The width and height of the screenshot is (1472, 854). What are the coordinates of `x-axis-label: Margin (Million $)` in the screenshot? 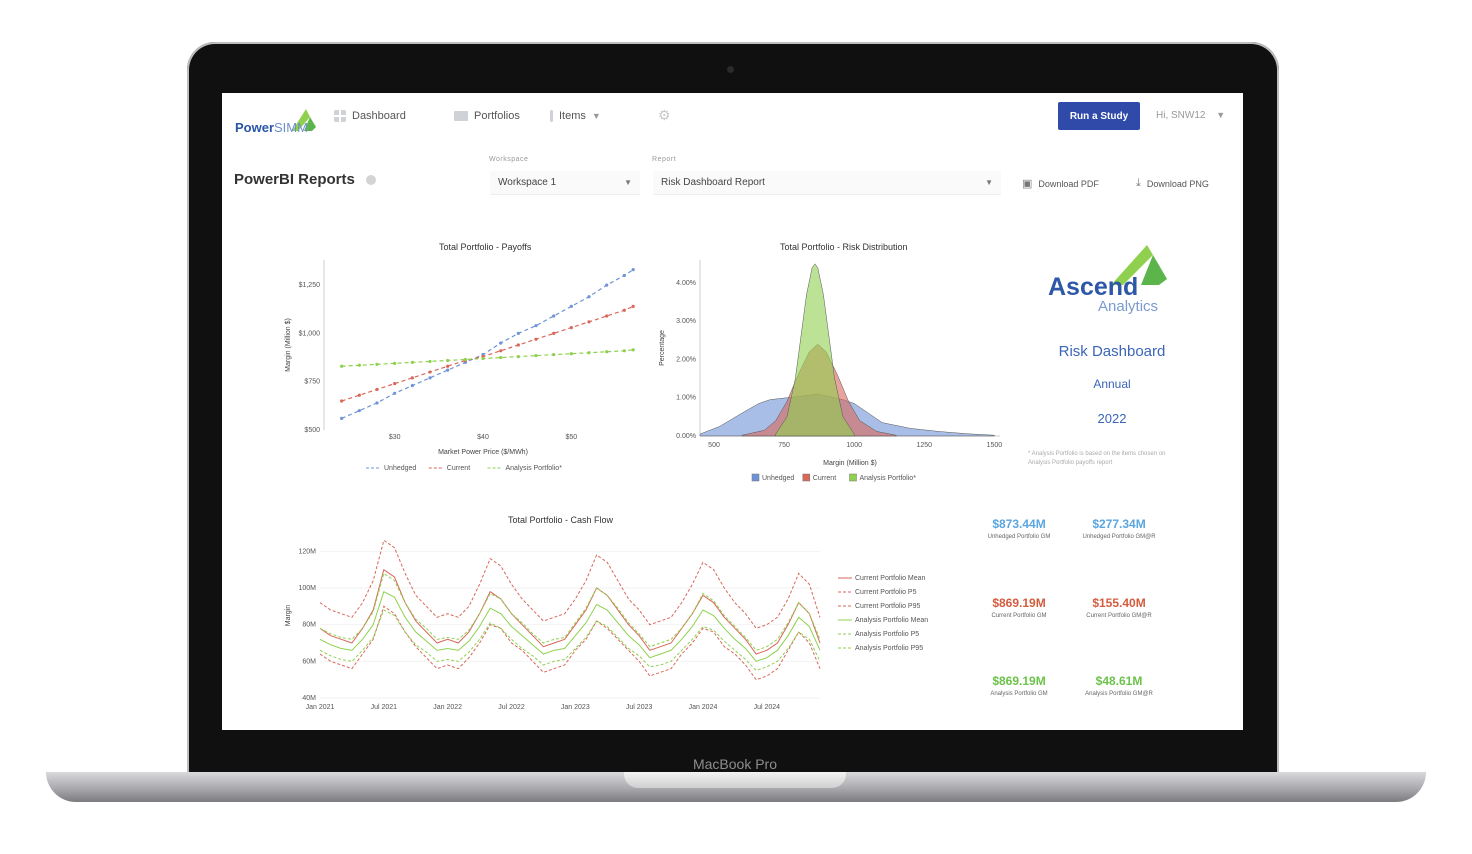 It's located at (850, 463).